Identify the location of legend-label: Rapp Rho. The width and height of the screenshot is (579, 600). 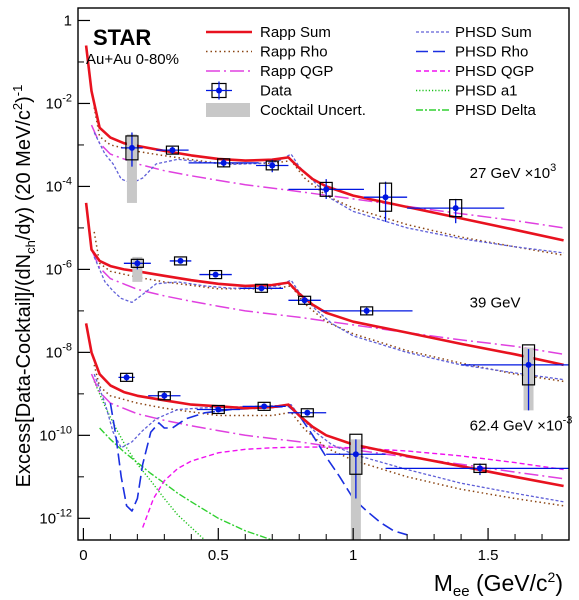
(294, 52).